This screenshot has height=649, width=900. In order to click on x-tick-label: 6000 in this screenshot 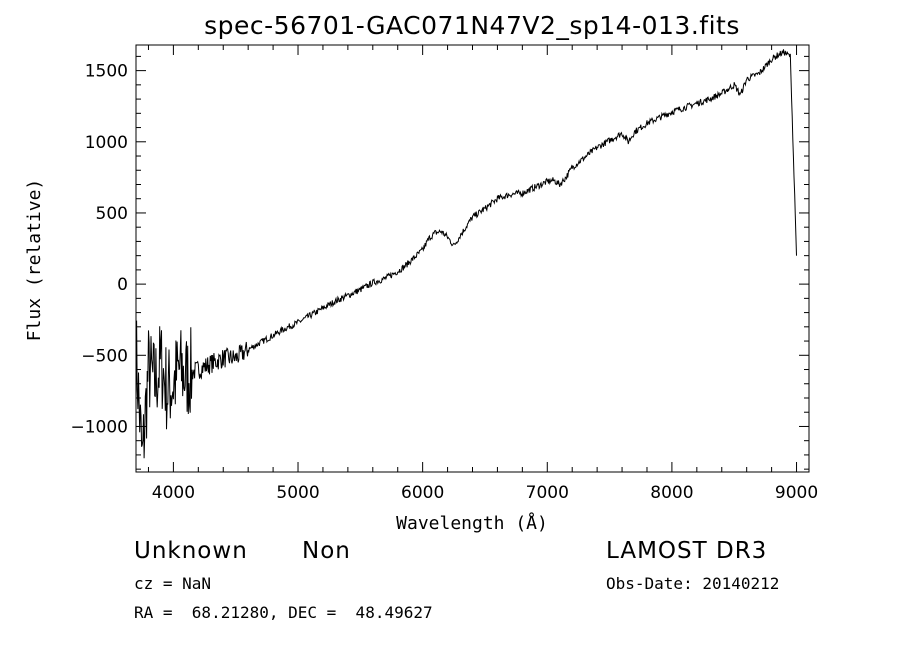, I will do `click(422, 493)`.